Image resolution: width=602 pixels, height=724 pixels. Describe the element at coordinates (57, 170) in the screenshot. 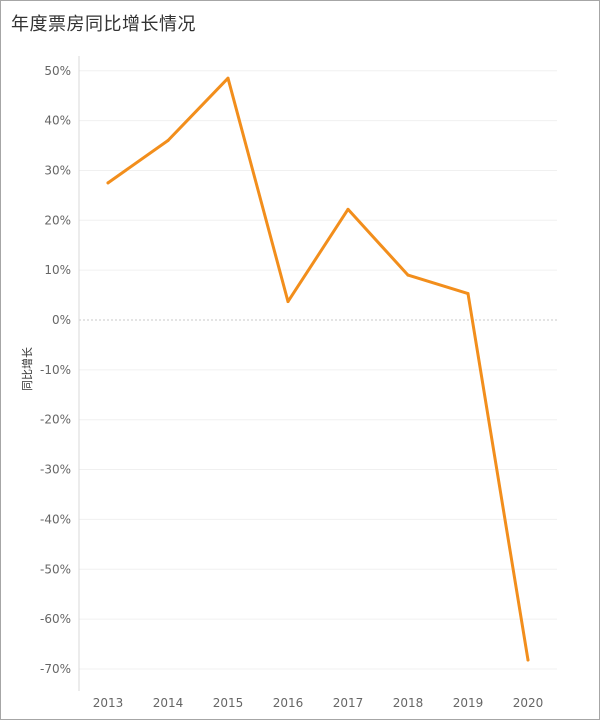

I see `y-tick-label: 30%` at that location.